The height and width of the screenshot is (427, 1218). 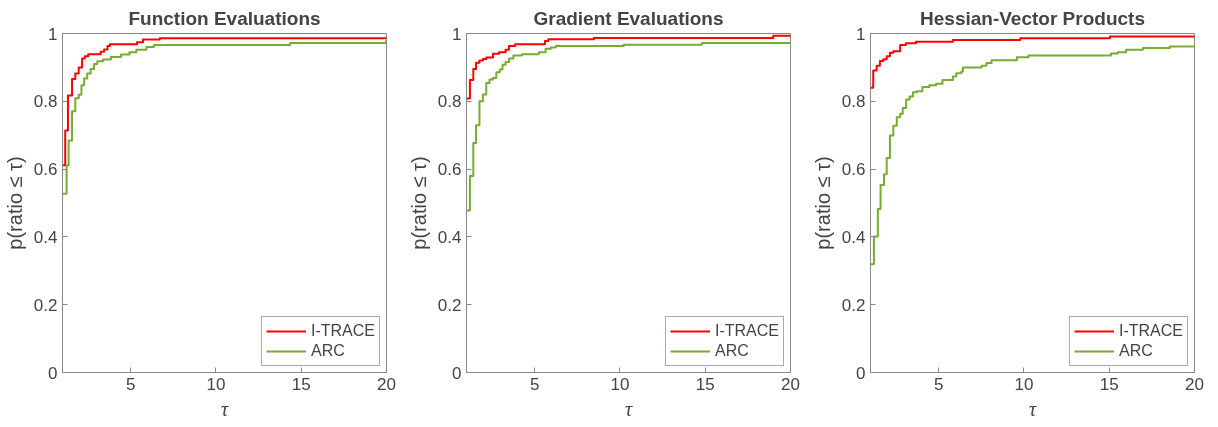 What do you see at coordinates (224, 18) in the screenshot?
I see `chart-title: Function Evaluations` at bounding box center [224, 18].